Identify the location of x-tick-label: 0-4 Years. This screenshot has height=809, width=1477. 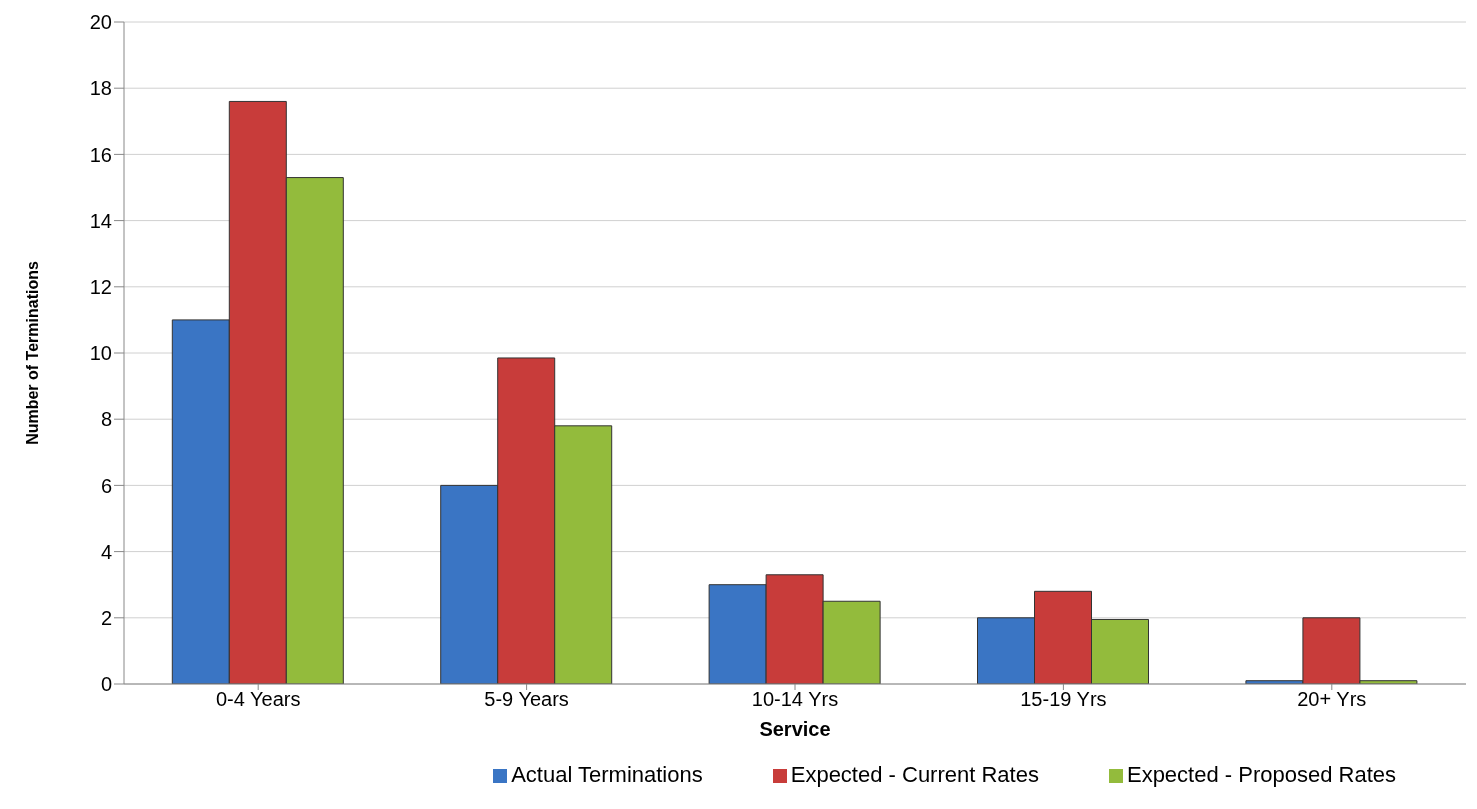
(258, 699).